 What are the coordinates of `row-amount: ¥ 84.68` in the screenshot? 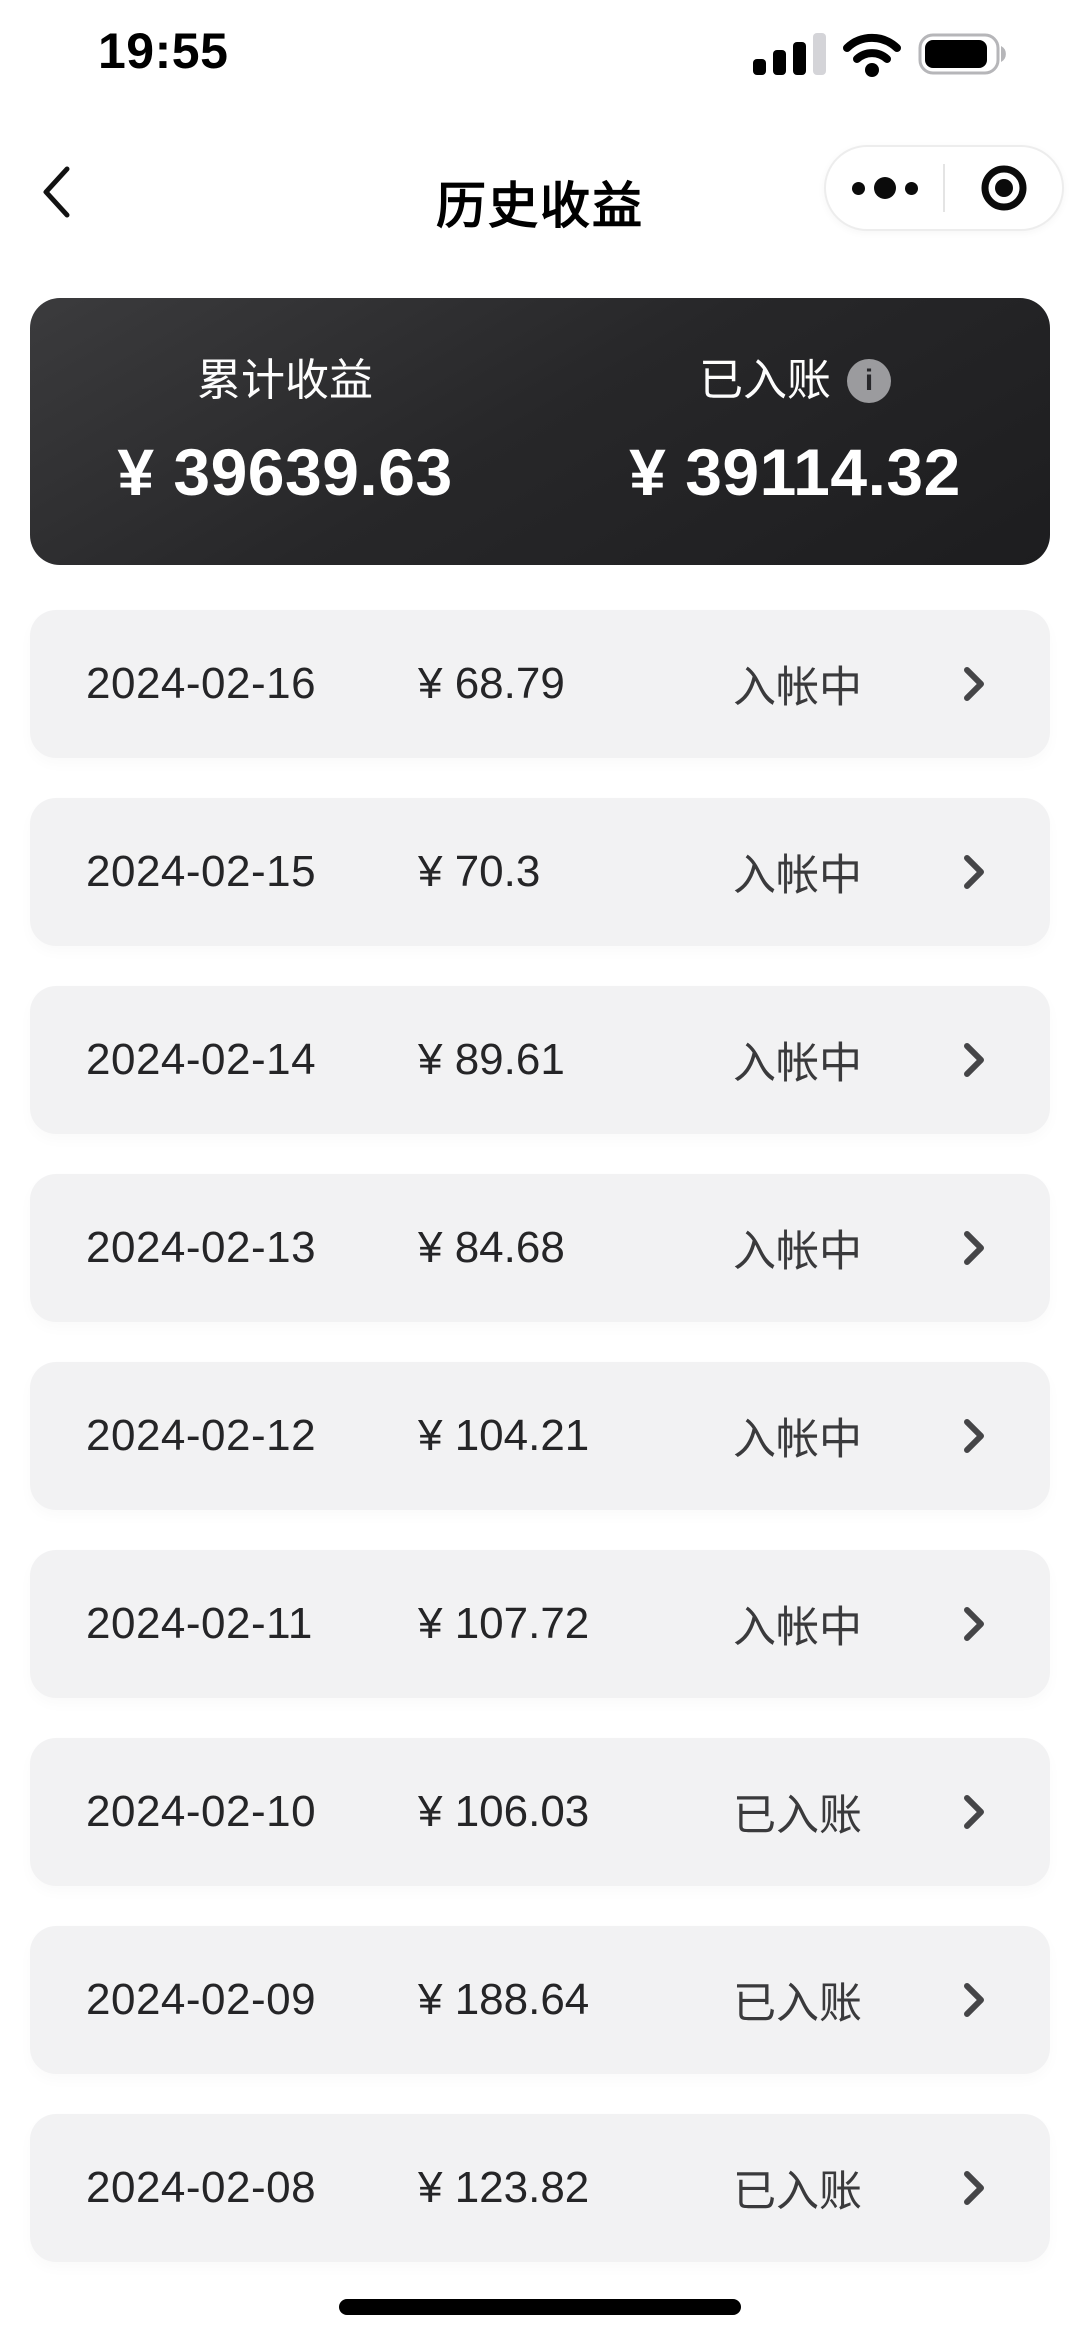 It's located at (491, 1247).